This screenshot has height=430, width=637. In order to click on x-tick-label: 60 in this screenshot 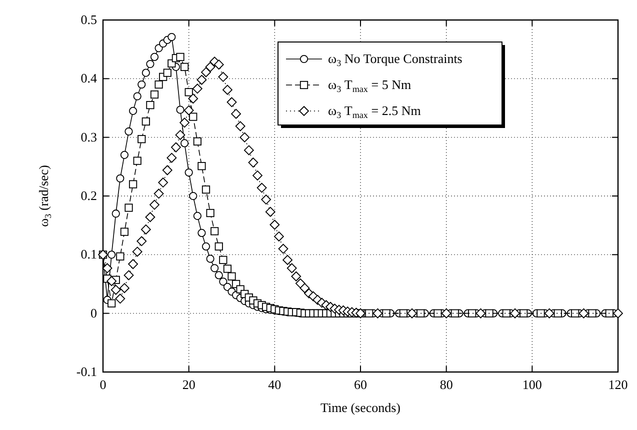, I will do `click(360, 384)`.